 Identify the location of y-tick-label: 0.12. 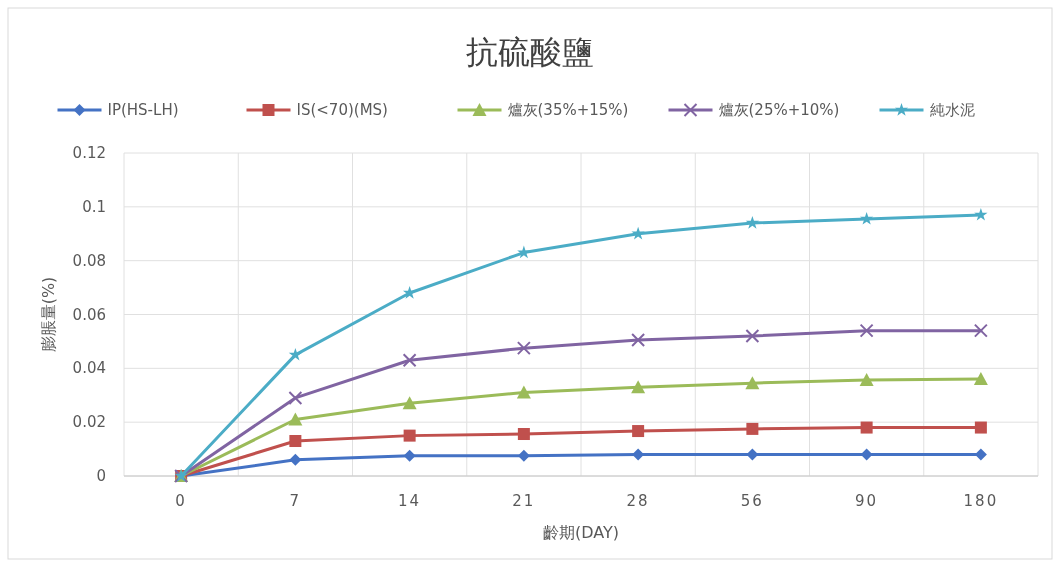
(89, 153).